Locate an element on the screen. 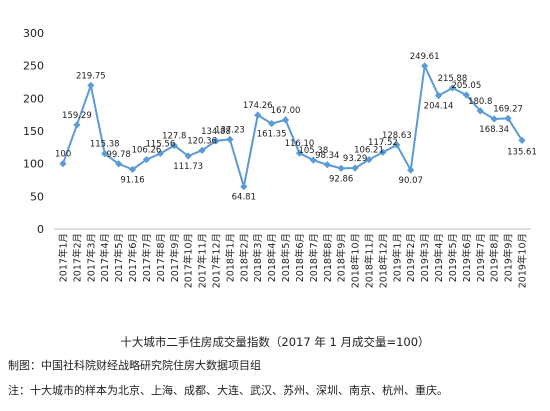 This screenshot has height=411, width=550. x-tick-label: 2018年6月 is located at coordinates (300, 257).